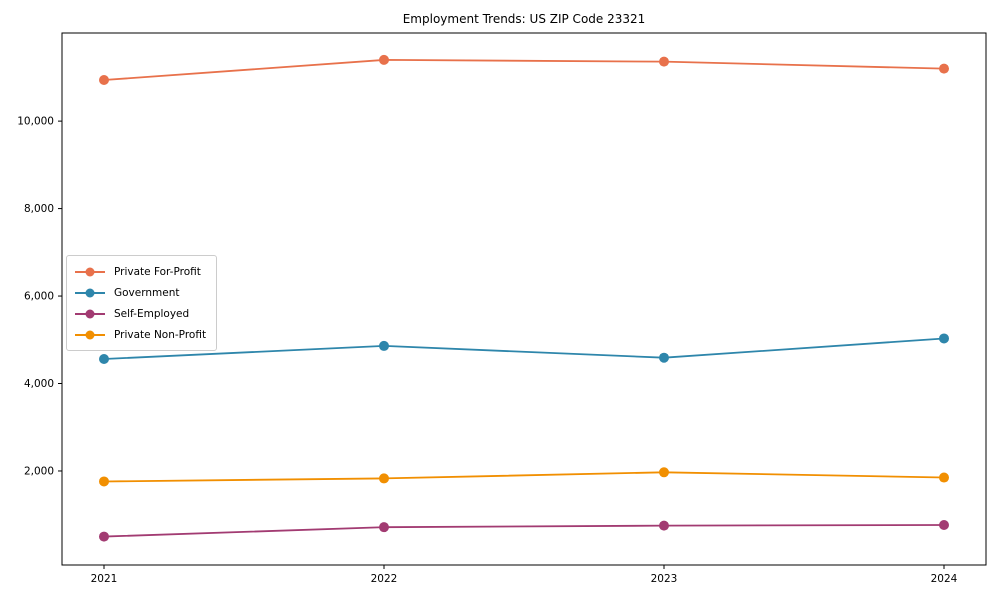 The height and width of the screenshot is (600, 1000). What do you see at coordinates (664, 579) in the screenshot?
I see `x-tick-label: 2023` at bounding box center [664, 579].